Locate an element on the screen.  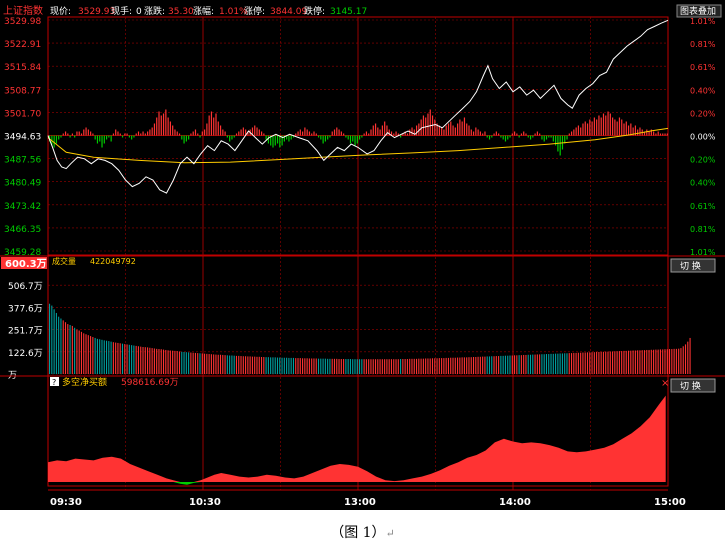
overlay-button-label: 图表叠加 is located at coordinates (698, 11).